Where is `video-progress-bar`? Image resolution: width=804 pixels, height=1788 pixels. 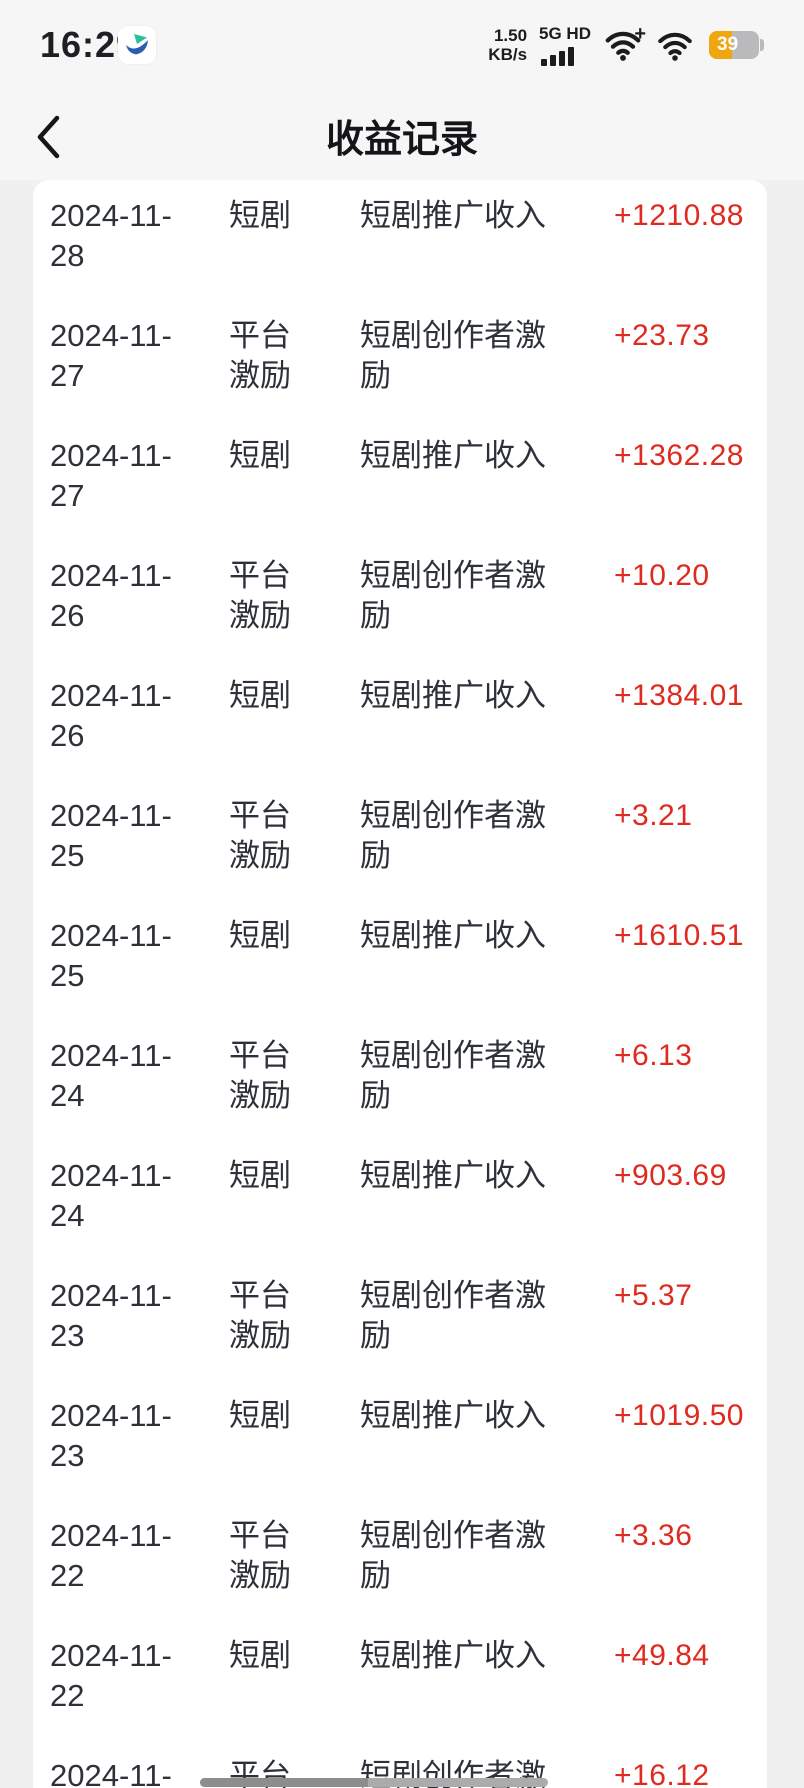 video-progress-bar is located at coordinates (374, 1782).